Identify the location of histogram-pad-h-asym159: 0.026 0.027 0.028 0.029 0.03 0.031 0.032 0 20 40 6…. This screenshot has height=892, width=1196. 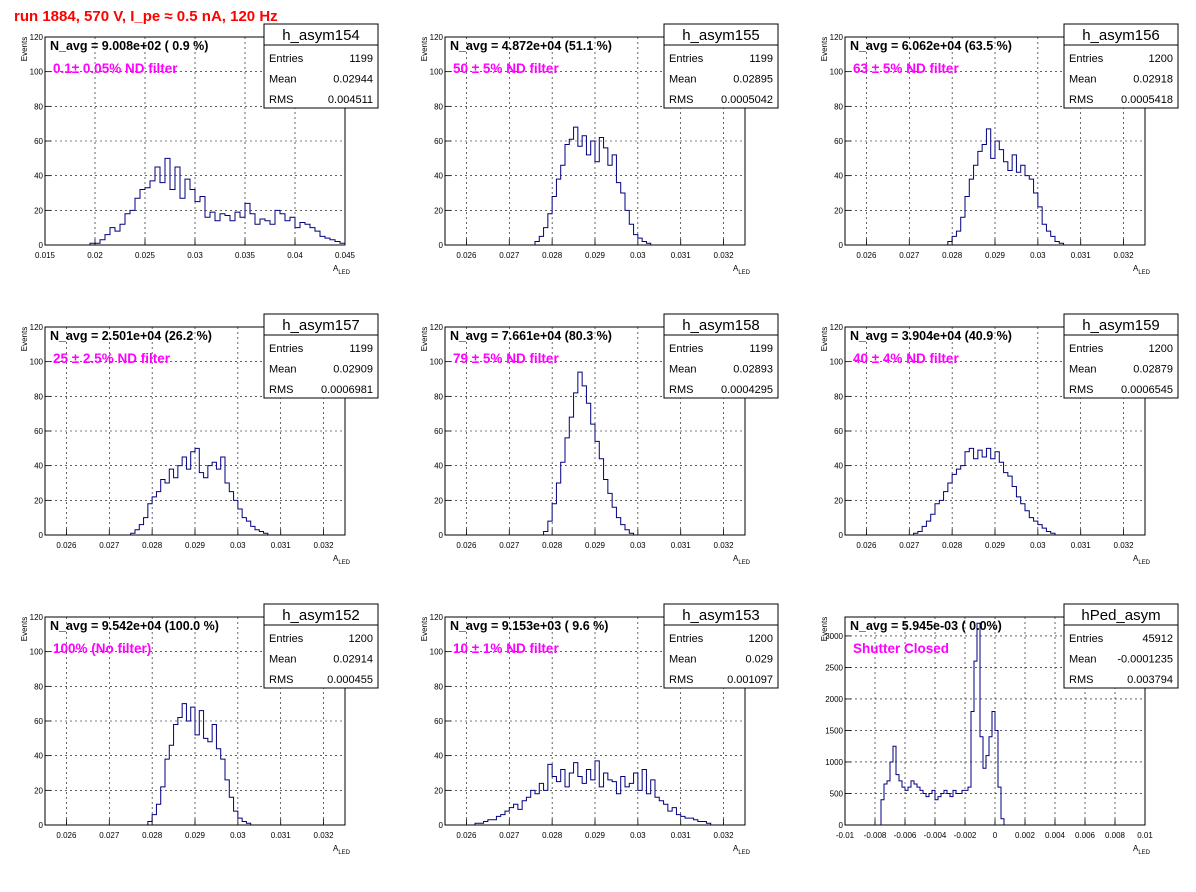
(1003, 457).